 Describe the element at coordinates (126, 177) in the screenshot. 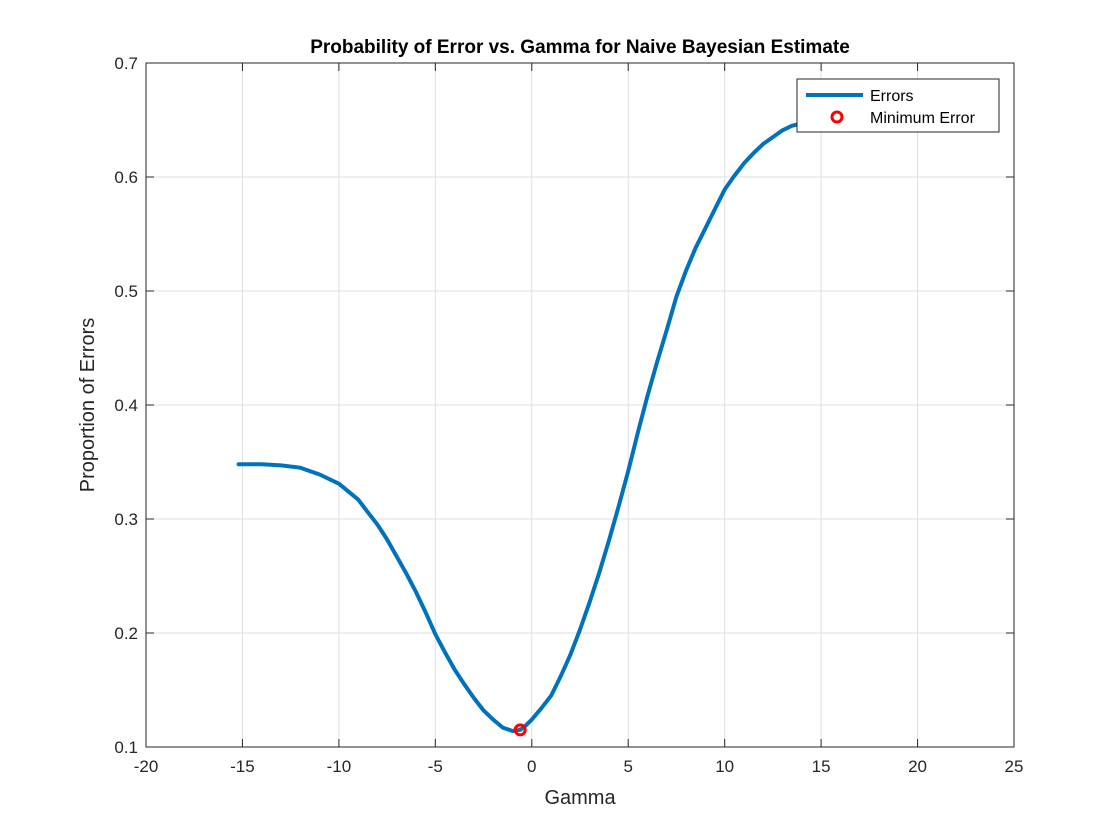

I see `y-tick-label: 0.6` at that location.